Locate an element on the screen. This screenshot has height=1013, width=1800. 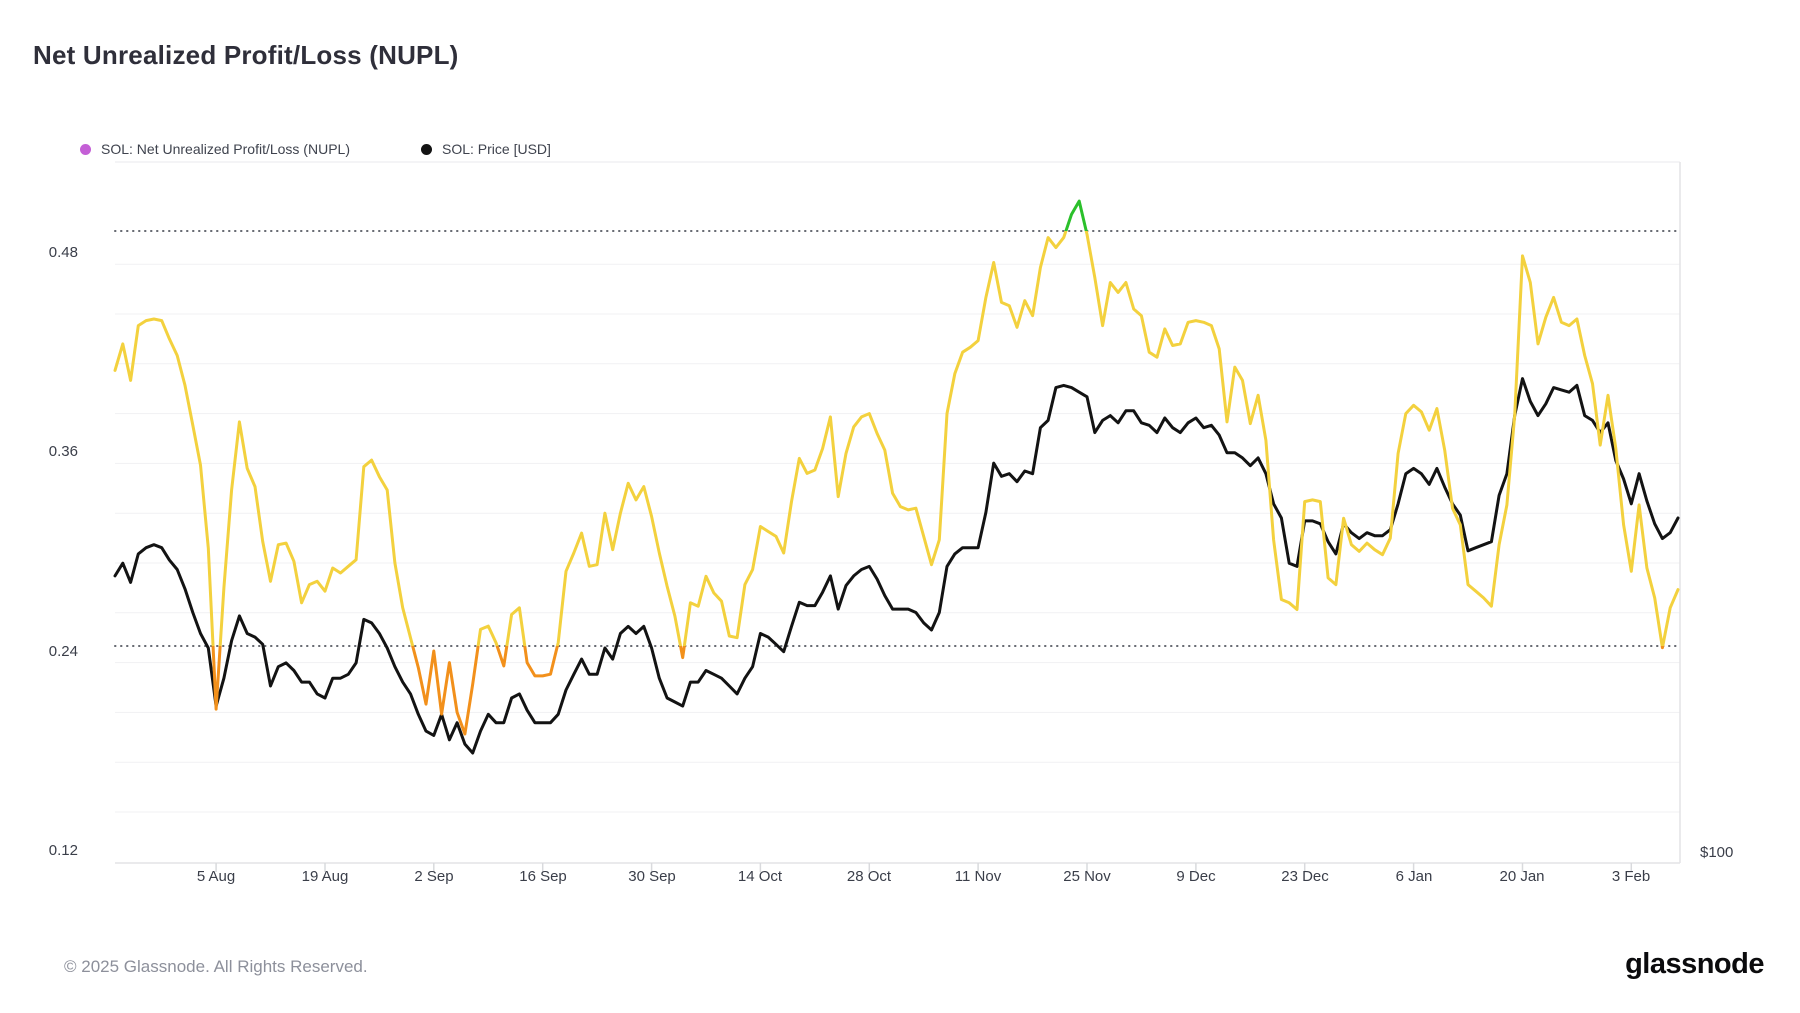
legend-item-label: SOL: Price [USD] is located at coordinates (496, 149).